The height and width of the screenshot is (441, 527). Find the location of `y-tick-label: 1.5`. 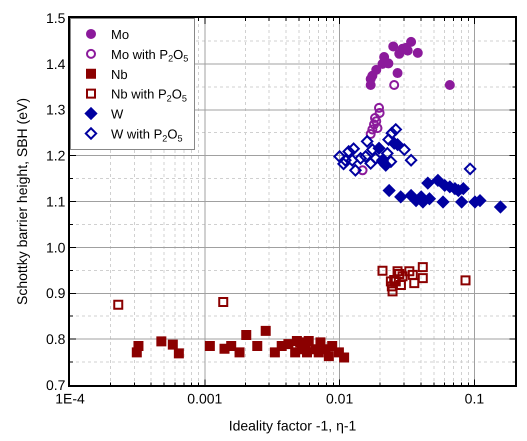

y-tick-label: 1.5 is located at coordinates (56, 18).